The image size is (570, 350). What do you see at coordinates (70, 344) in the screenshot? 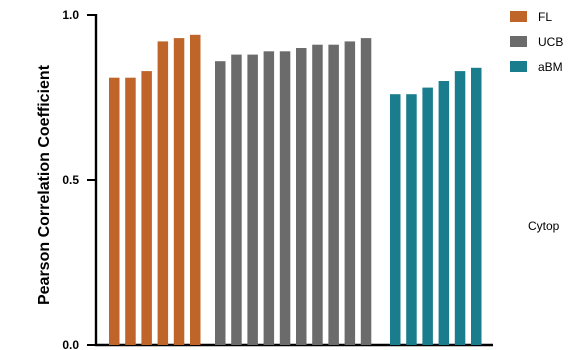
I see `y-tick-label: 0.0` at bounding box center [70, 344].